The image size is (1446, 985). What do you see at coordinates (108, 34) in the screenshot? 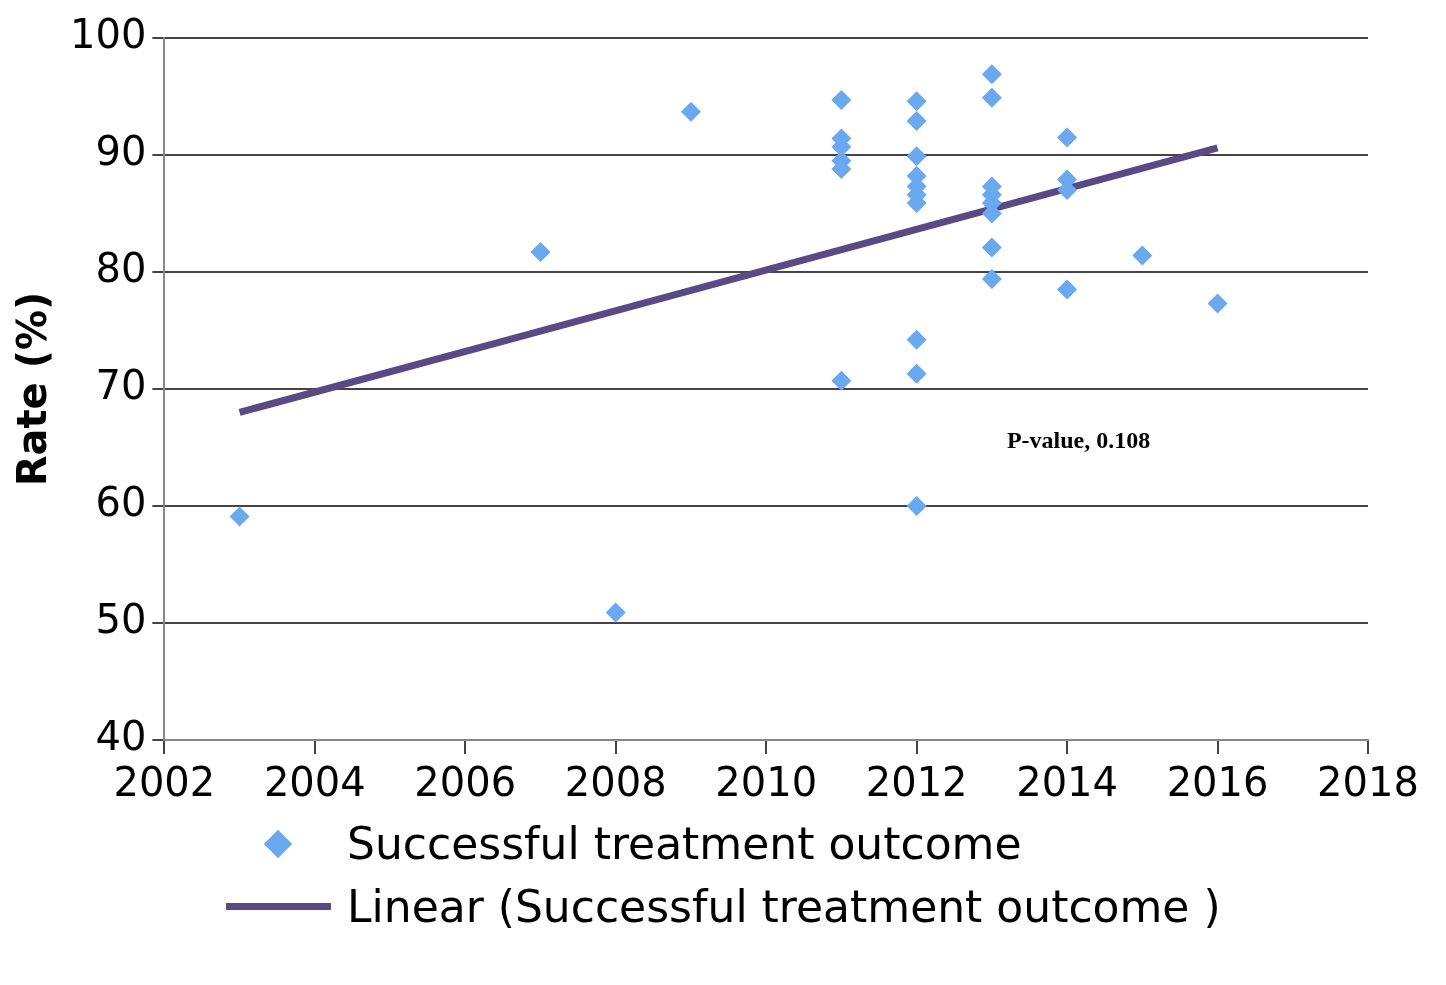
I see `y-tick-label: 100` at bounding box center [108, 34].